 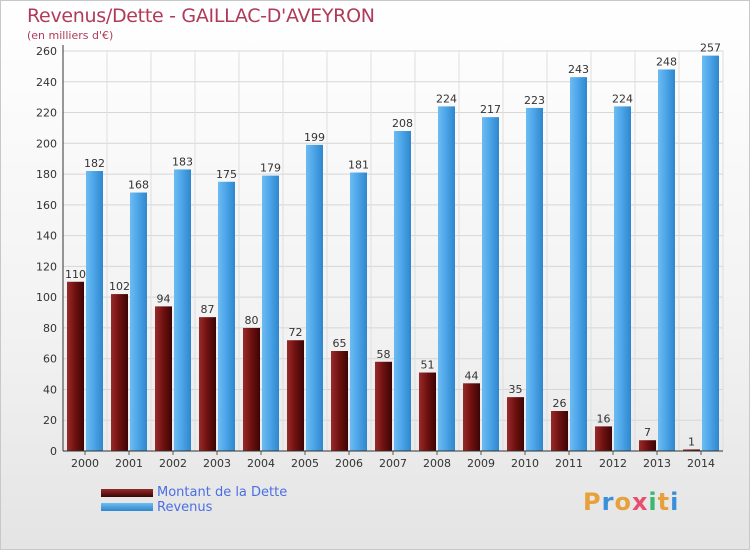 I want to click on legend-swatch-revenue, so click(x=127, y=507).